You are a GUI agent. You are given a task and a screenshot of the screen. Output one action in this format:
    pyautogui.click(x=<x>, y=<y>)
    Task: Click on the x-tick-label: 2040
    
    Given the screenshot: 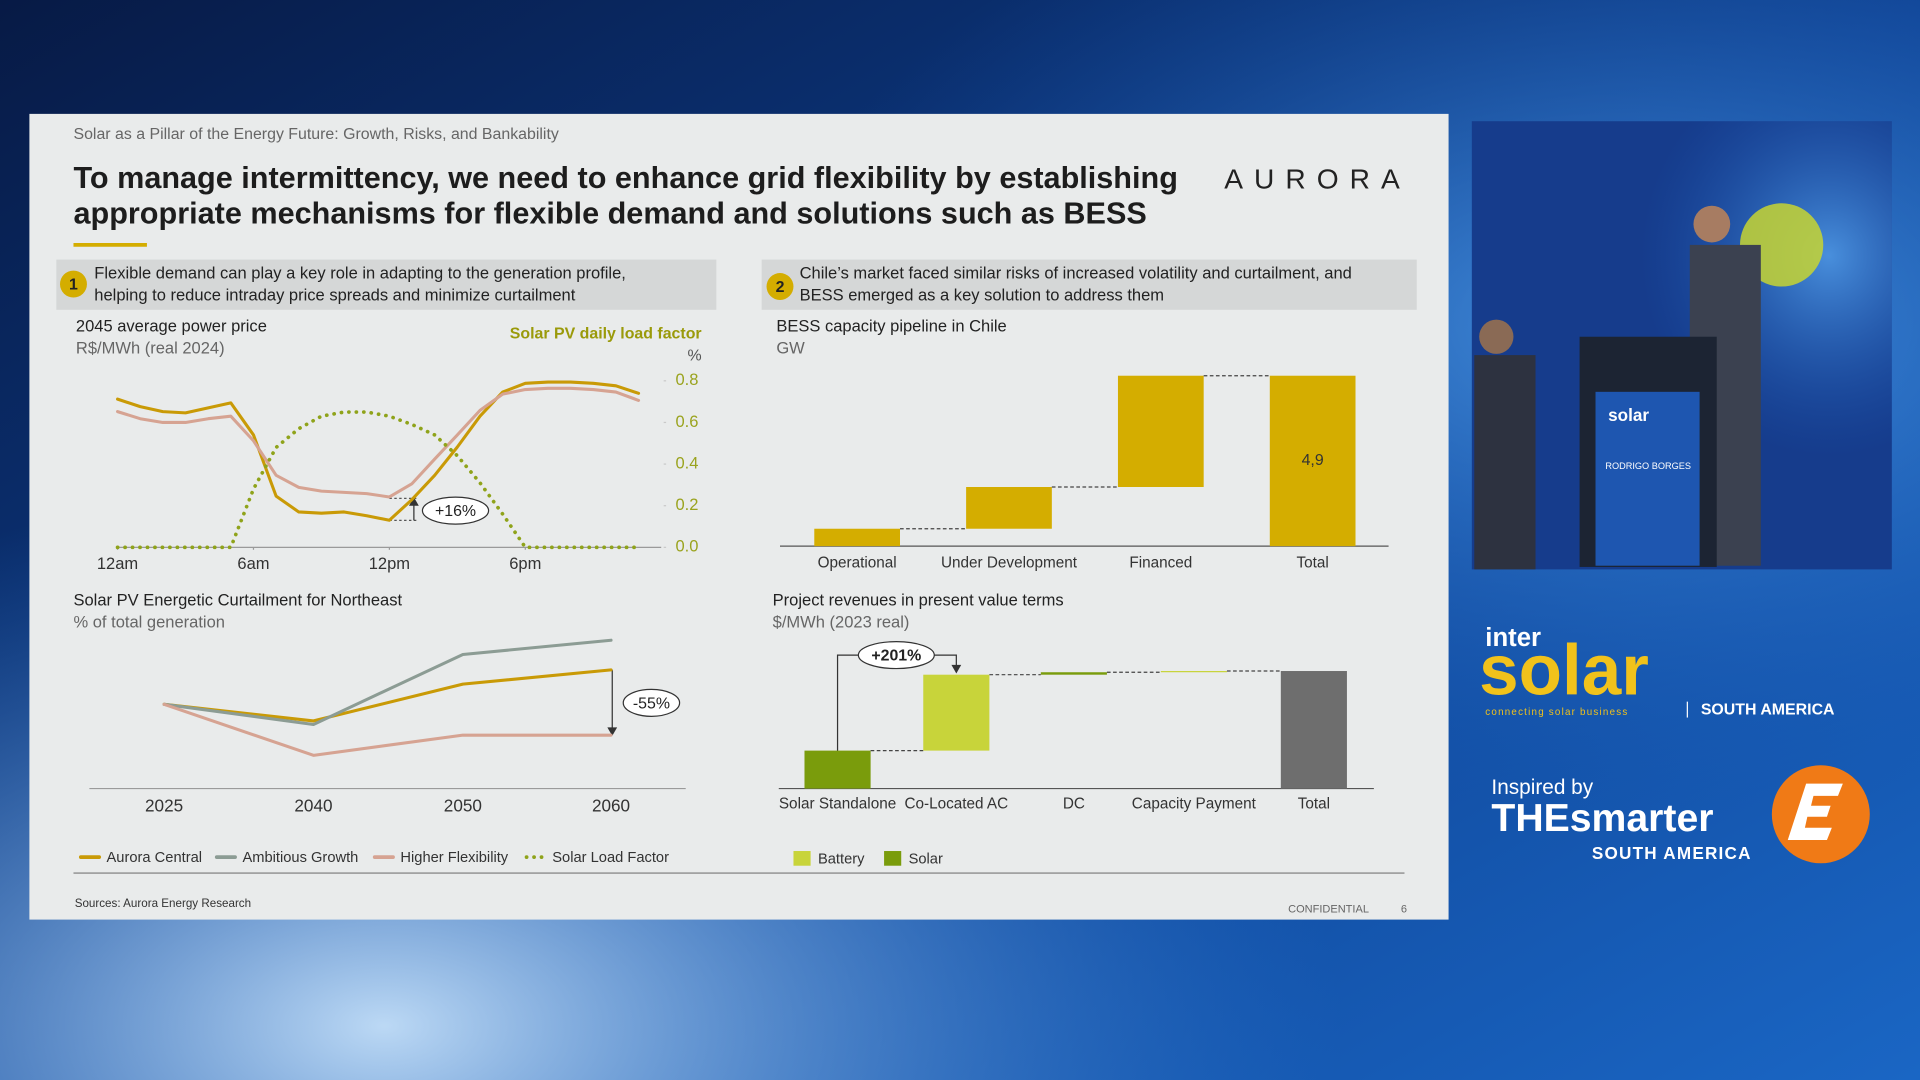 What is the action you would take?
    pyautogui.click(x=313, y=805)
    